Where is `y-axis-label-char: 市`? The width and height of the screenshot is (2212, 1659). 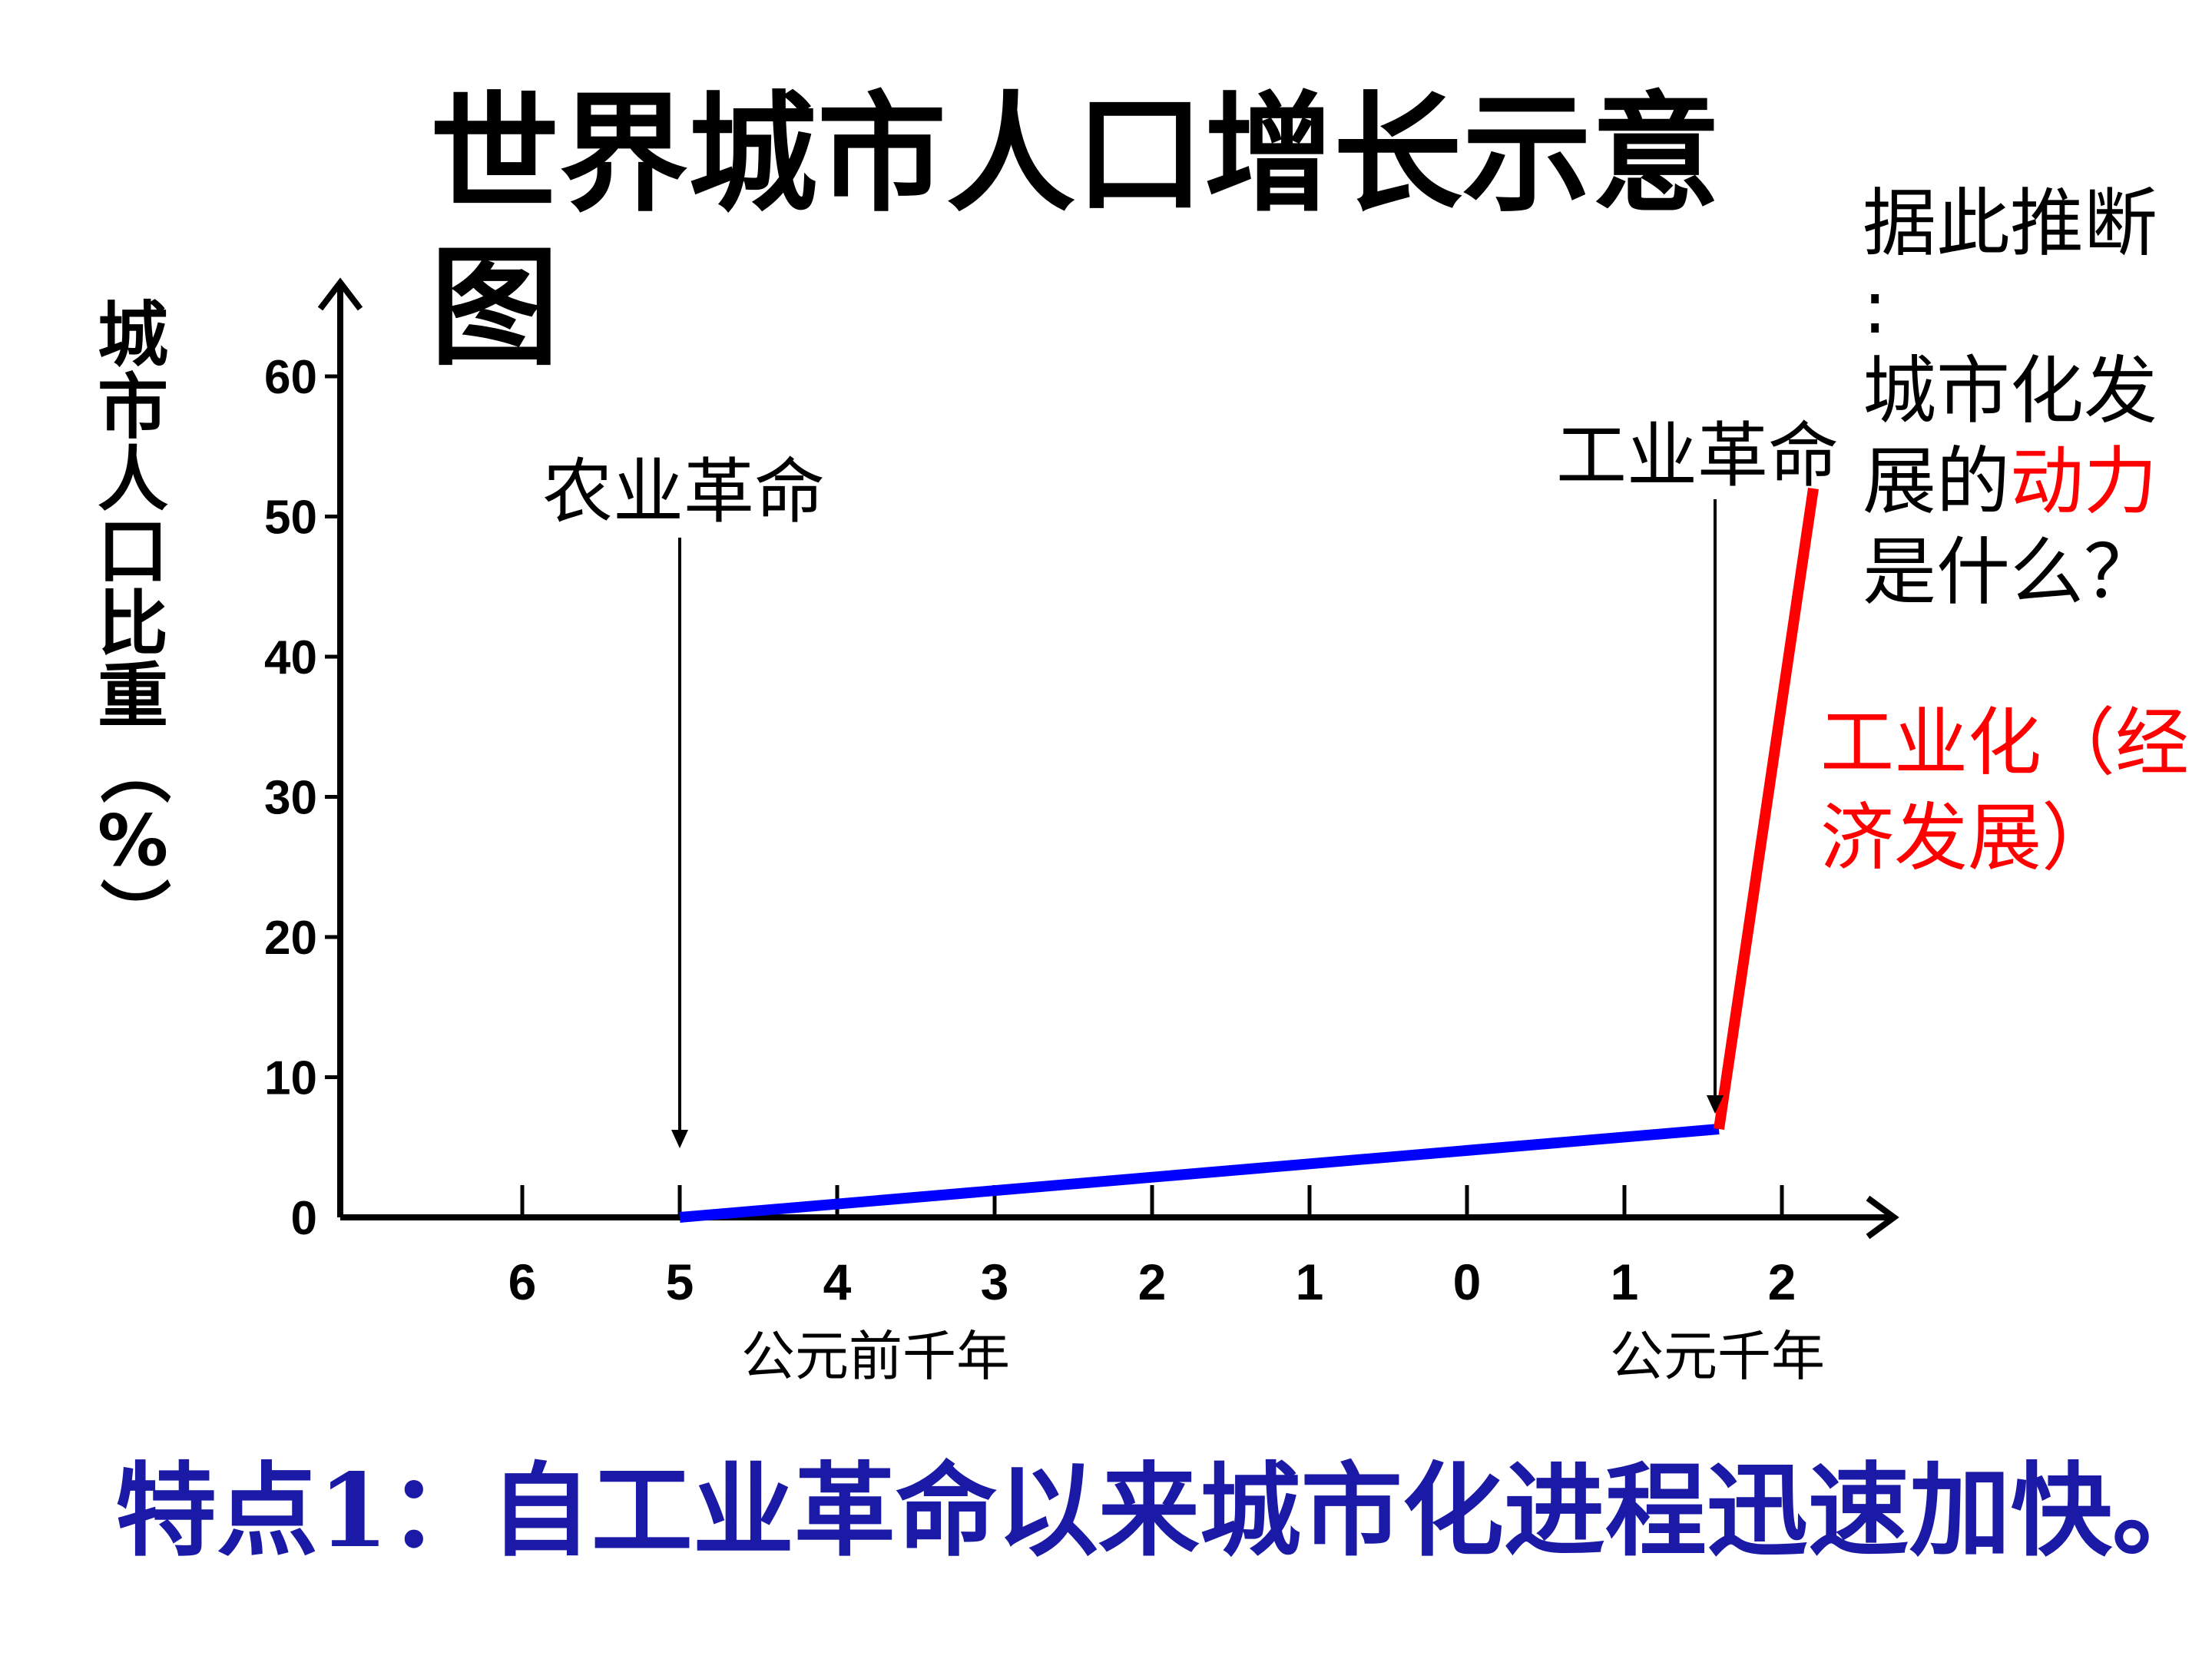
y-axis-label-char: 市 is located at coordinates (132, 407).